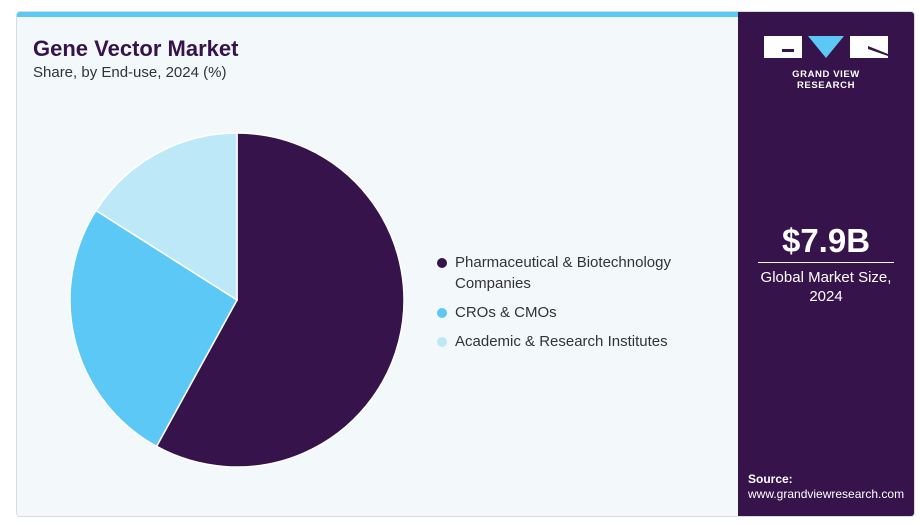  I want to click on legend-item: Pharmaceutical & Biotechnology Companies, so click(566, 273).